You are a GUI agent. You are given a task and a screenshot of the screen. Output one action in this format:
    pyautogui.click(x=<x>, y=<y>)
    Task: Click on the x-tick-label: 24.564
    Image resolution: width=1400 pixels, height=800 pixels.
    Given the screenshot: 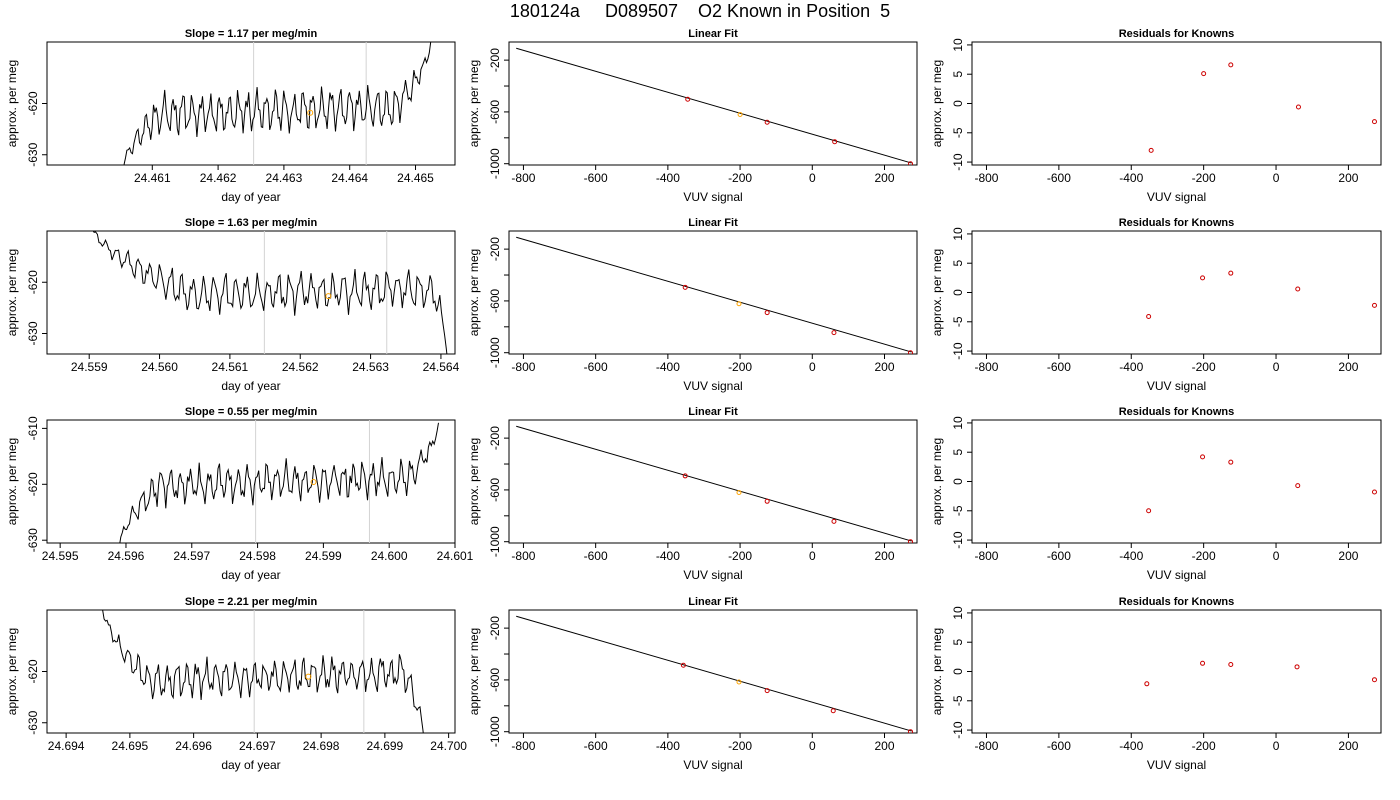 What is the action you would take?
    pyautogui.click(x=441, y=367)
    